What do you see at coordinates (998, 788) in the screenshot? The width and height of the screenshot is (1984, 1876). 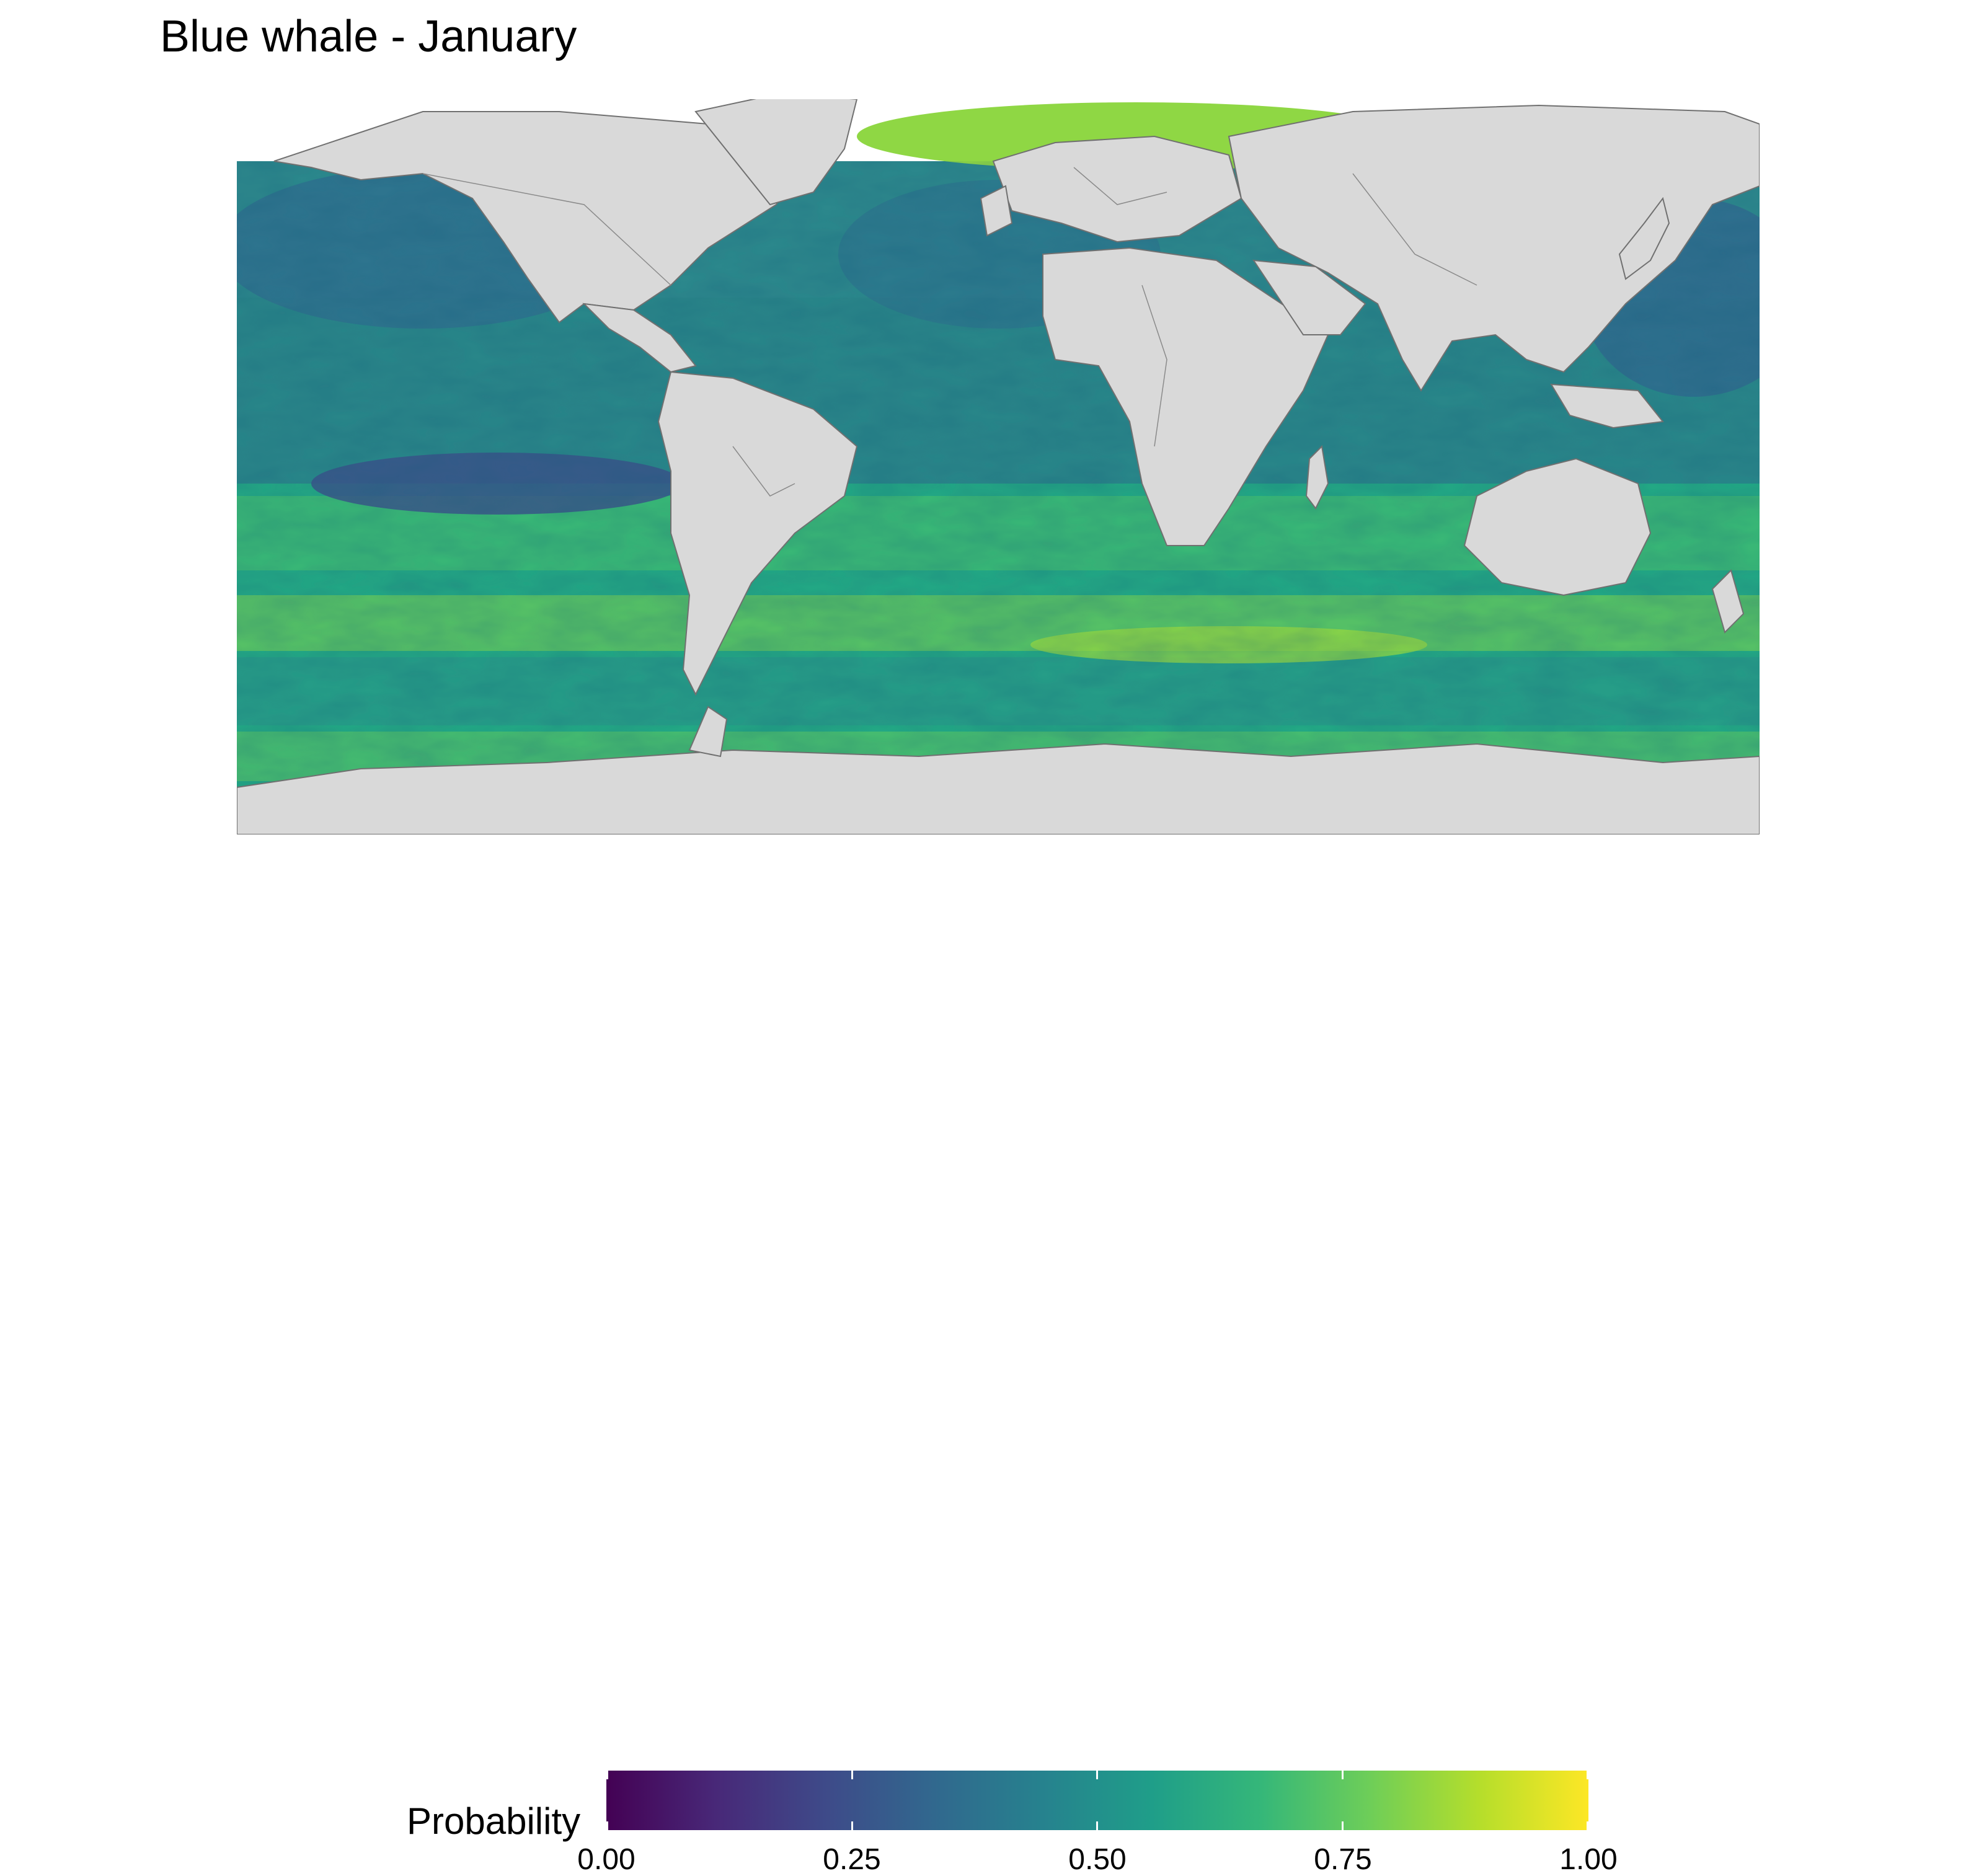 I see `land-antarctica` at bounding box center [998, 788].